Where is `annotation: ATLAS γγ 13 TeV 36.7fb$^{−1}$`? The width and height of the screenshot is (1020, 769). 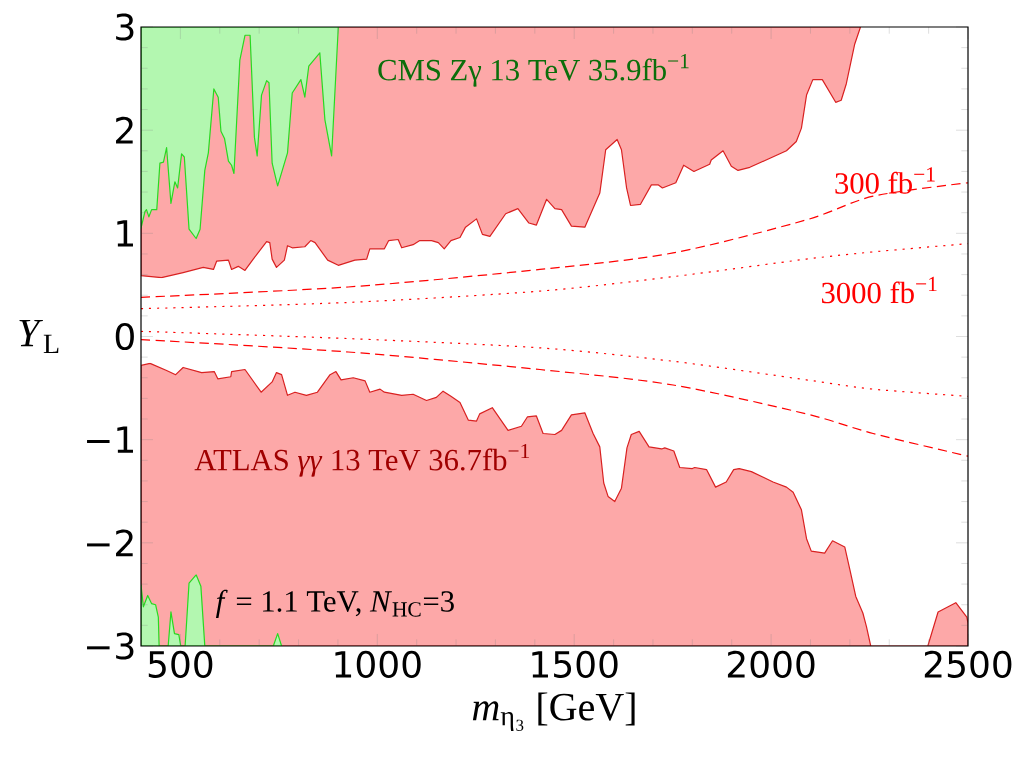 annotation: ATLAS γγ 13 TeV 36.7fb$^{−1}$ is located at coordinates (362, 460).